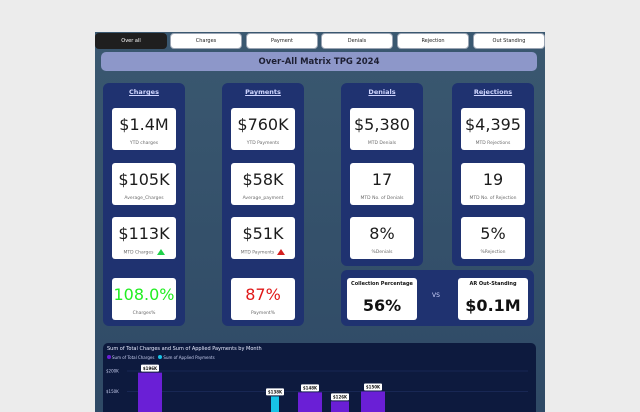 This screenshot has width=640, height=412. I want to click on collection-percentage-label: Collection Percentage, so click(382, 284).